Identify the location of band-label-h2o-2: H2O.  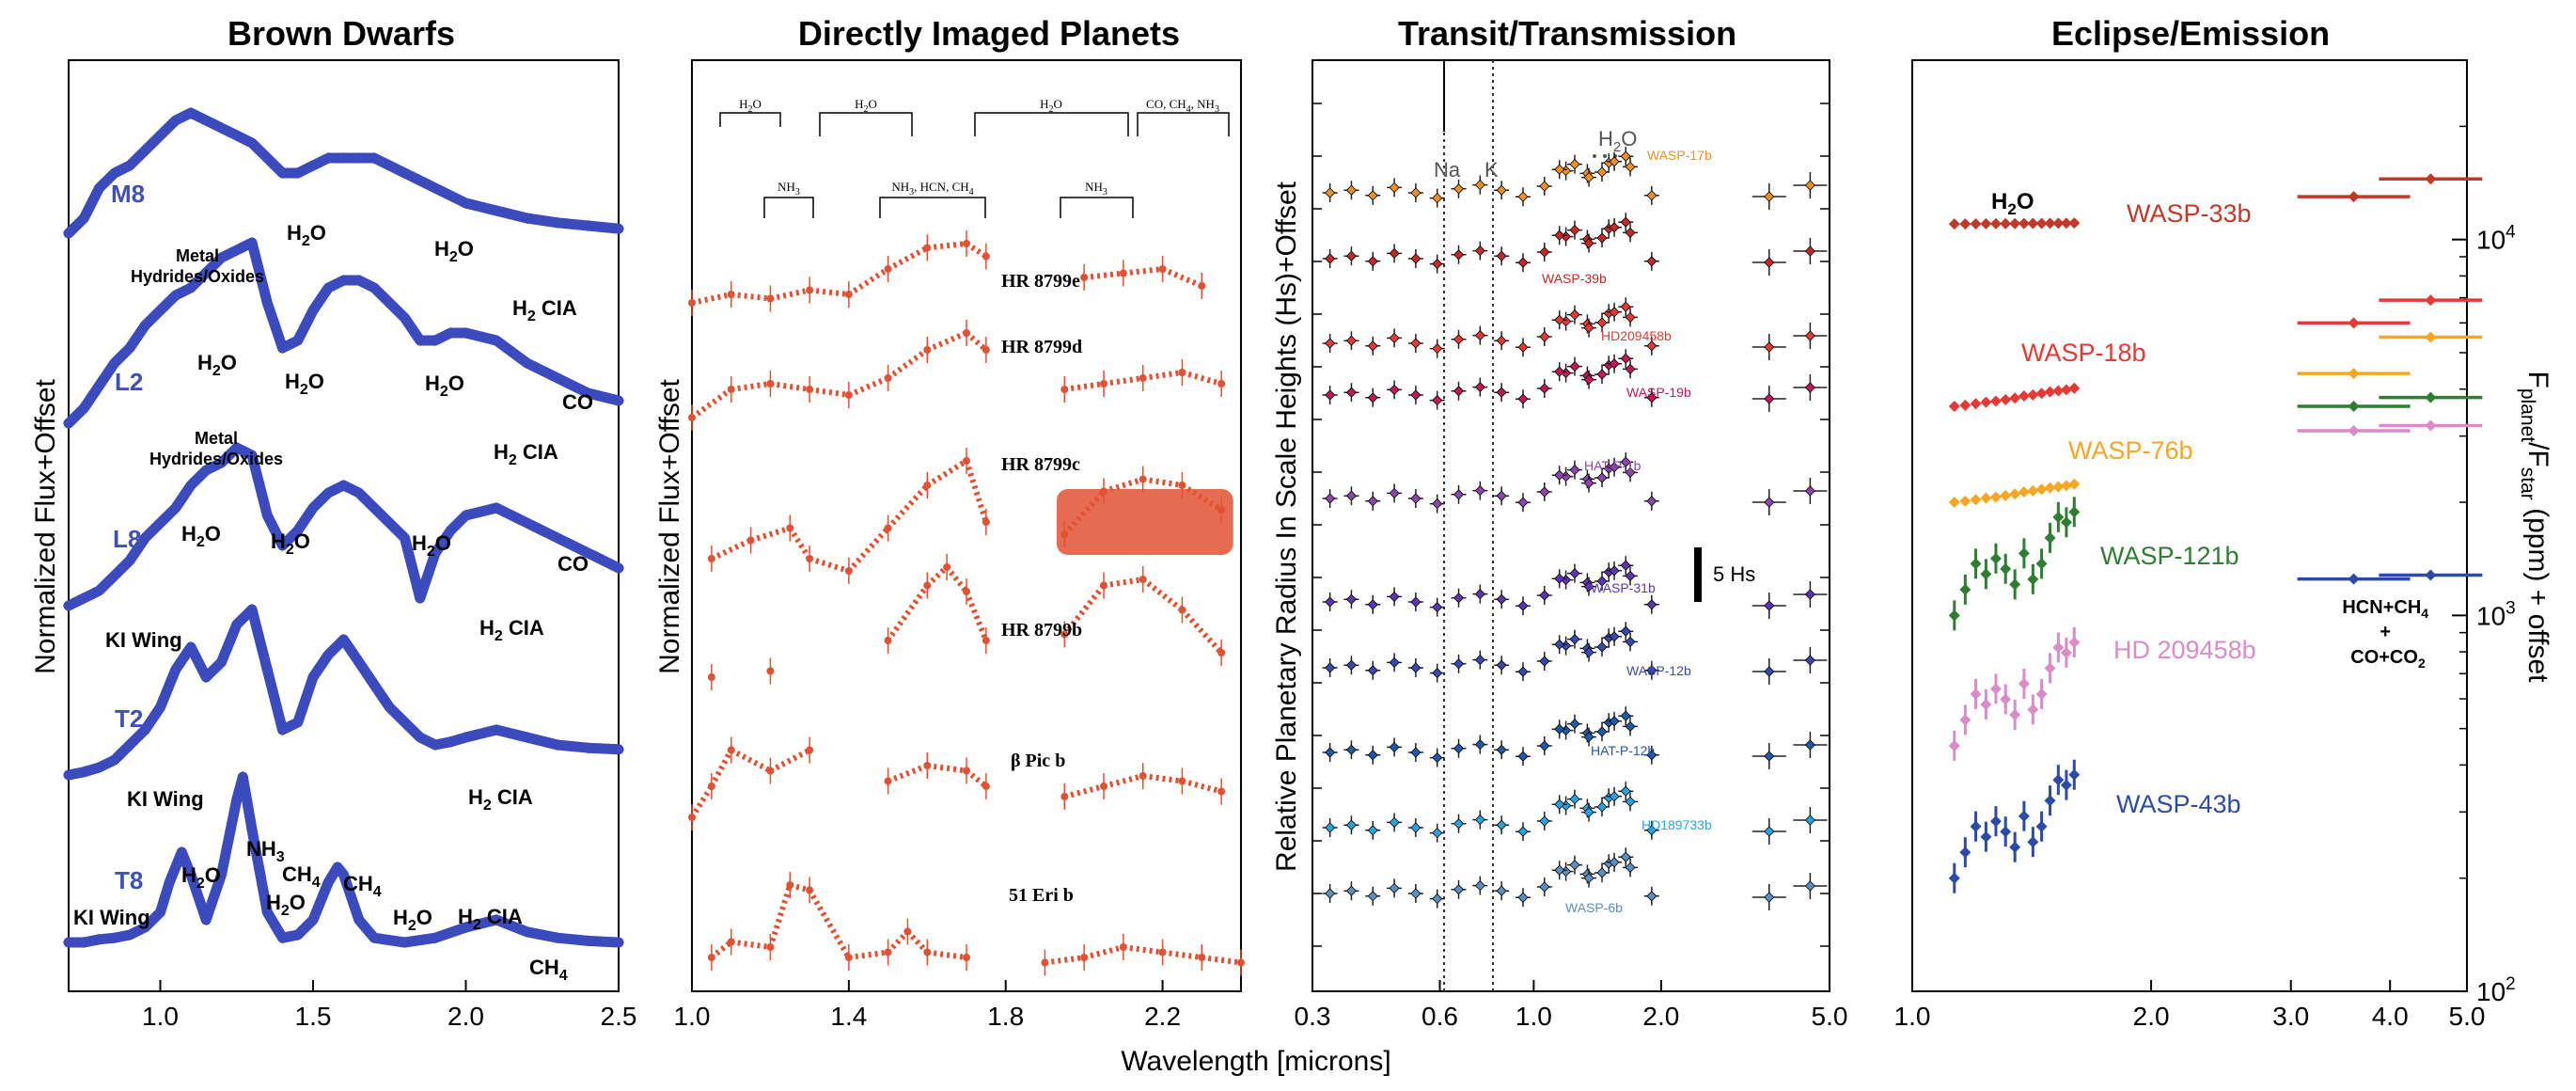
(866, 106).